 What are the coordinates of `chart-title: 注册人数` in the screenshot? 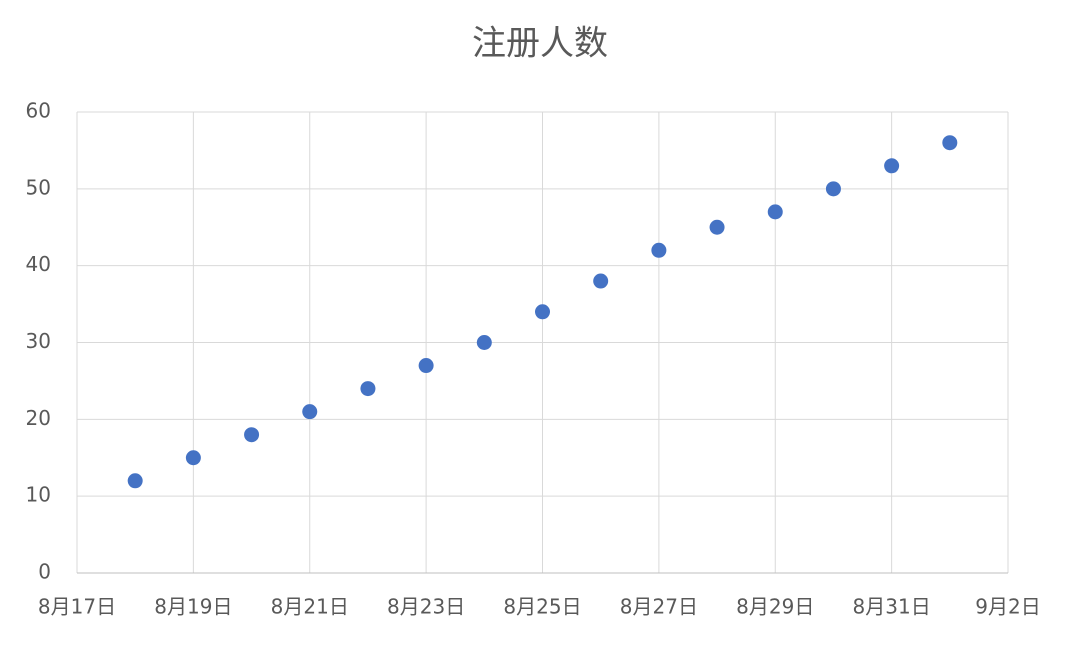 It's located at (540, 44).